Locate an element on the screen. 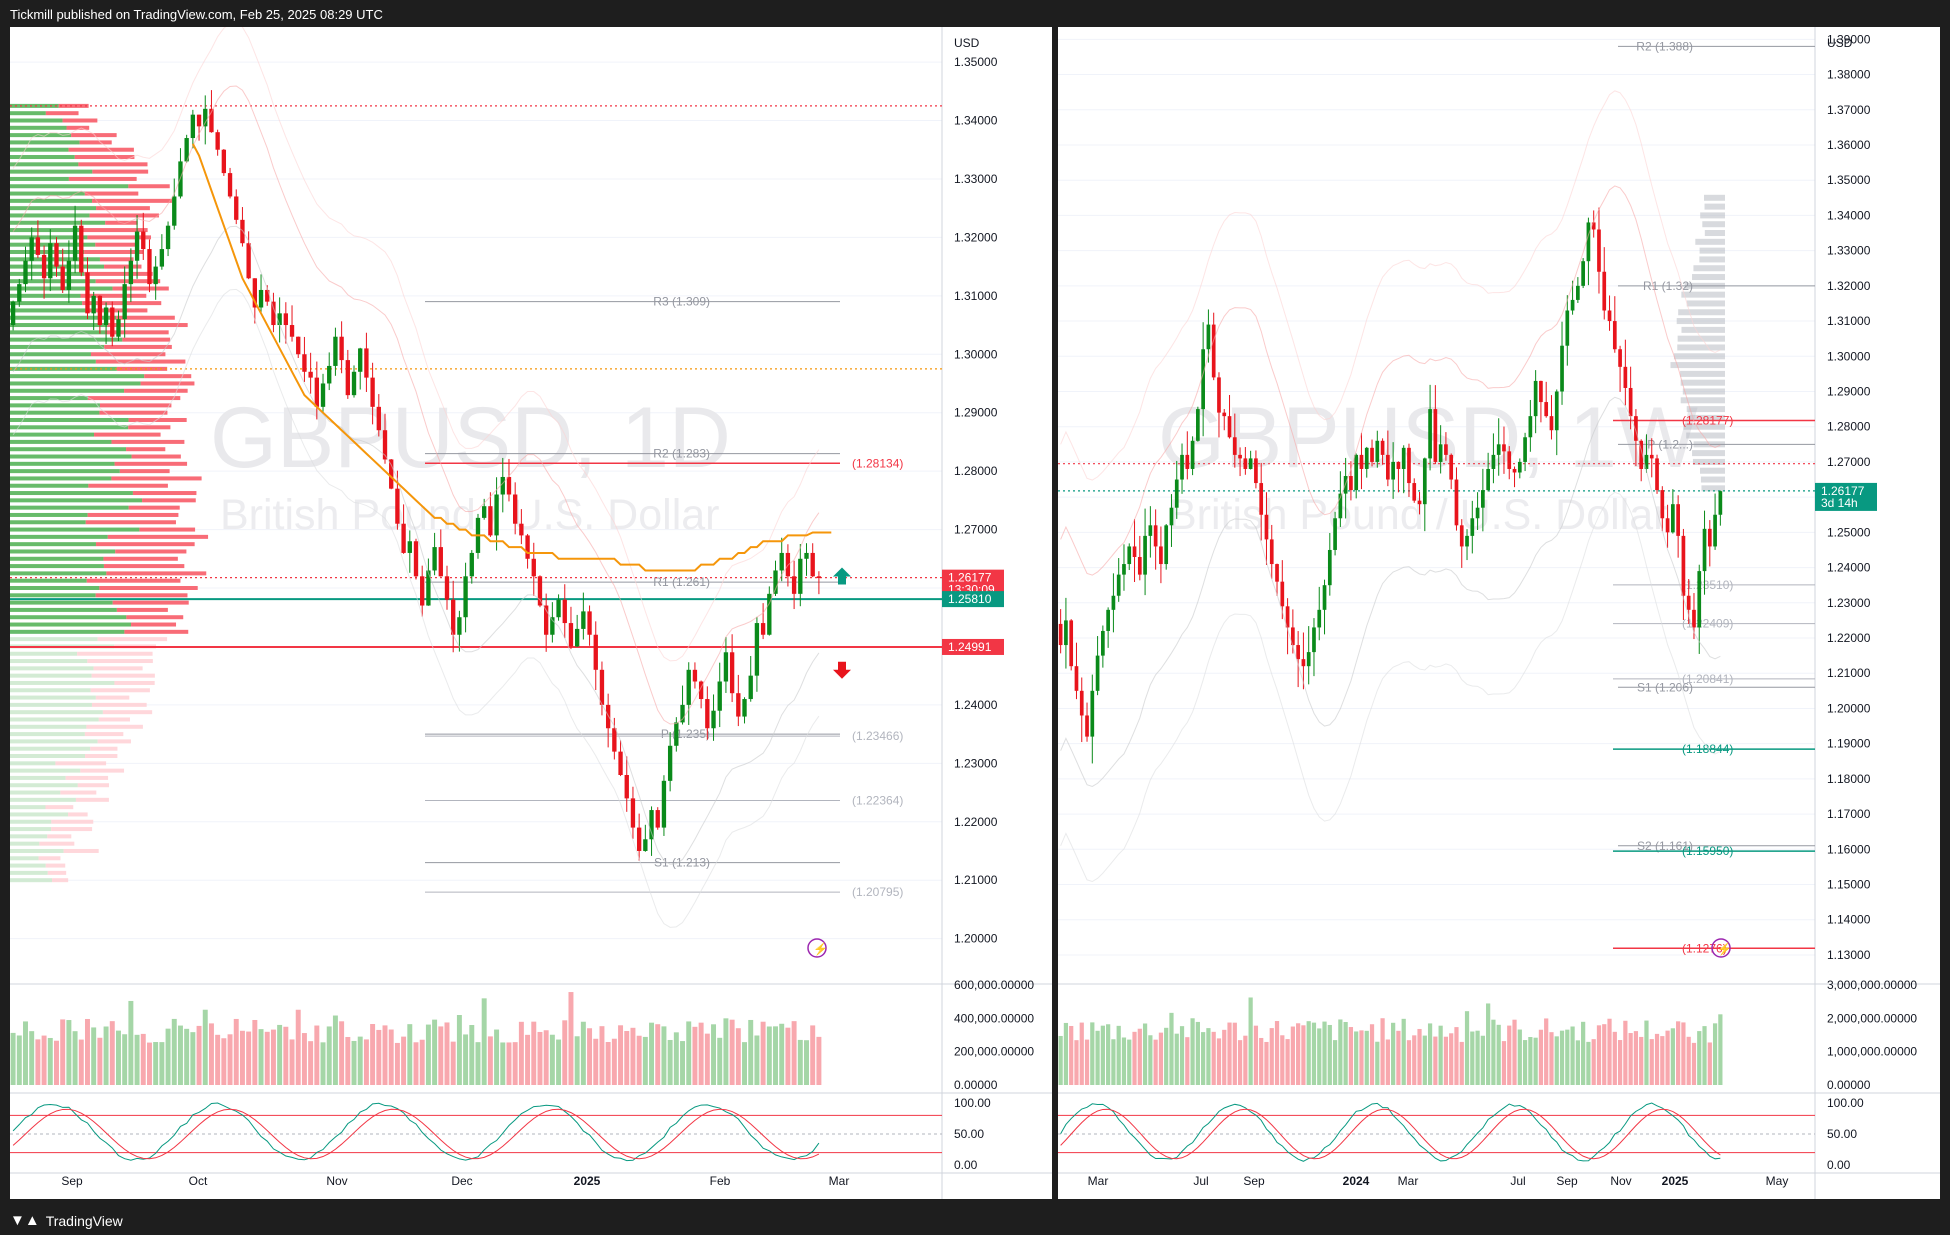  volume-tick-label: 1,000,000.00000 is located at coordinates (1872, 1052).